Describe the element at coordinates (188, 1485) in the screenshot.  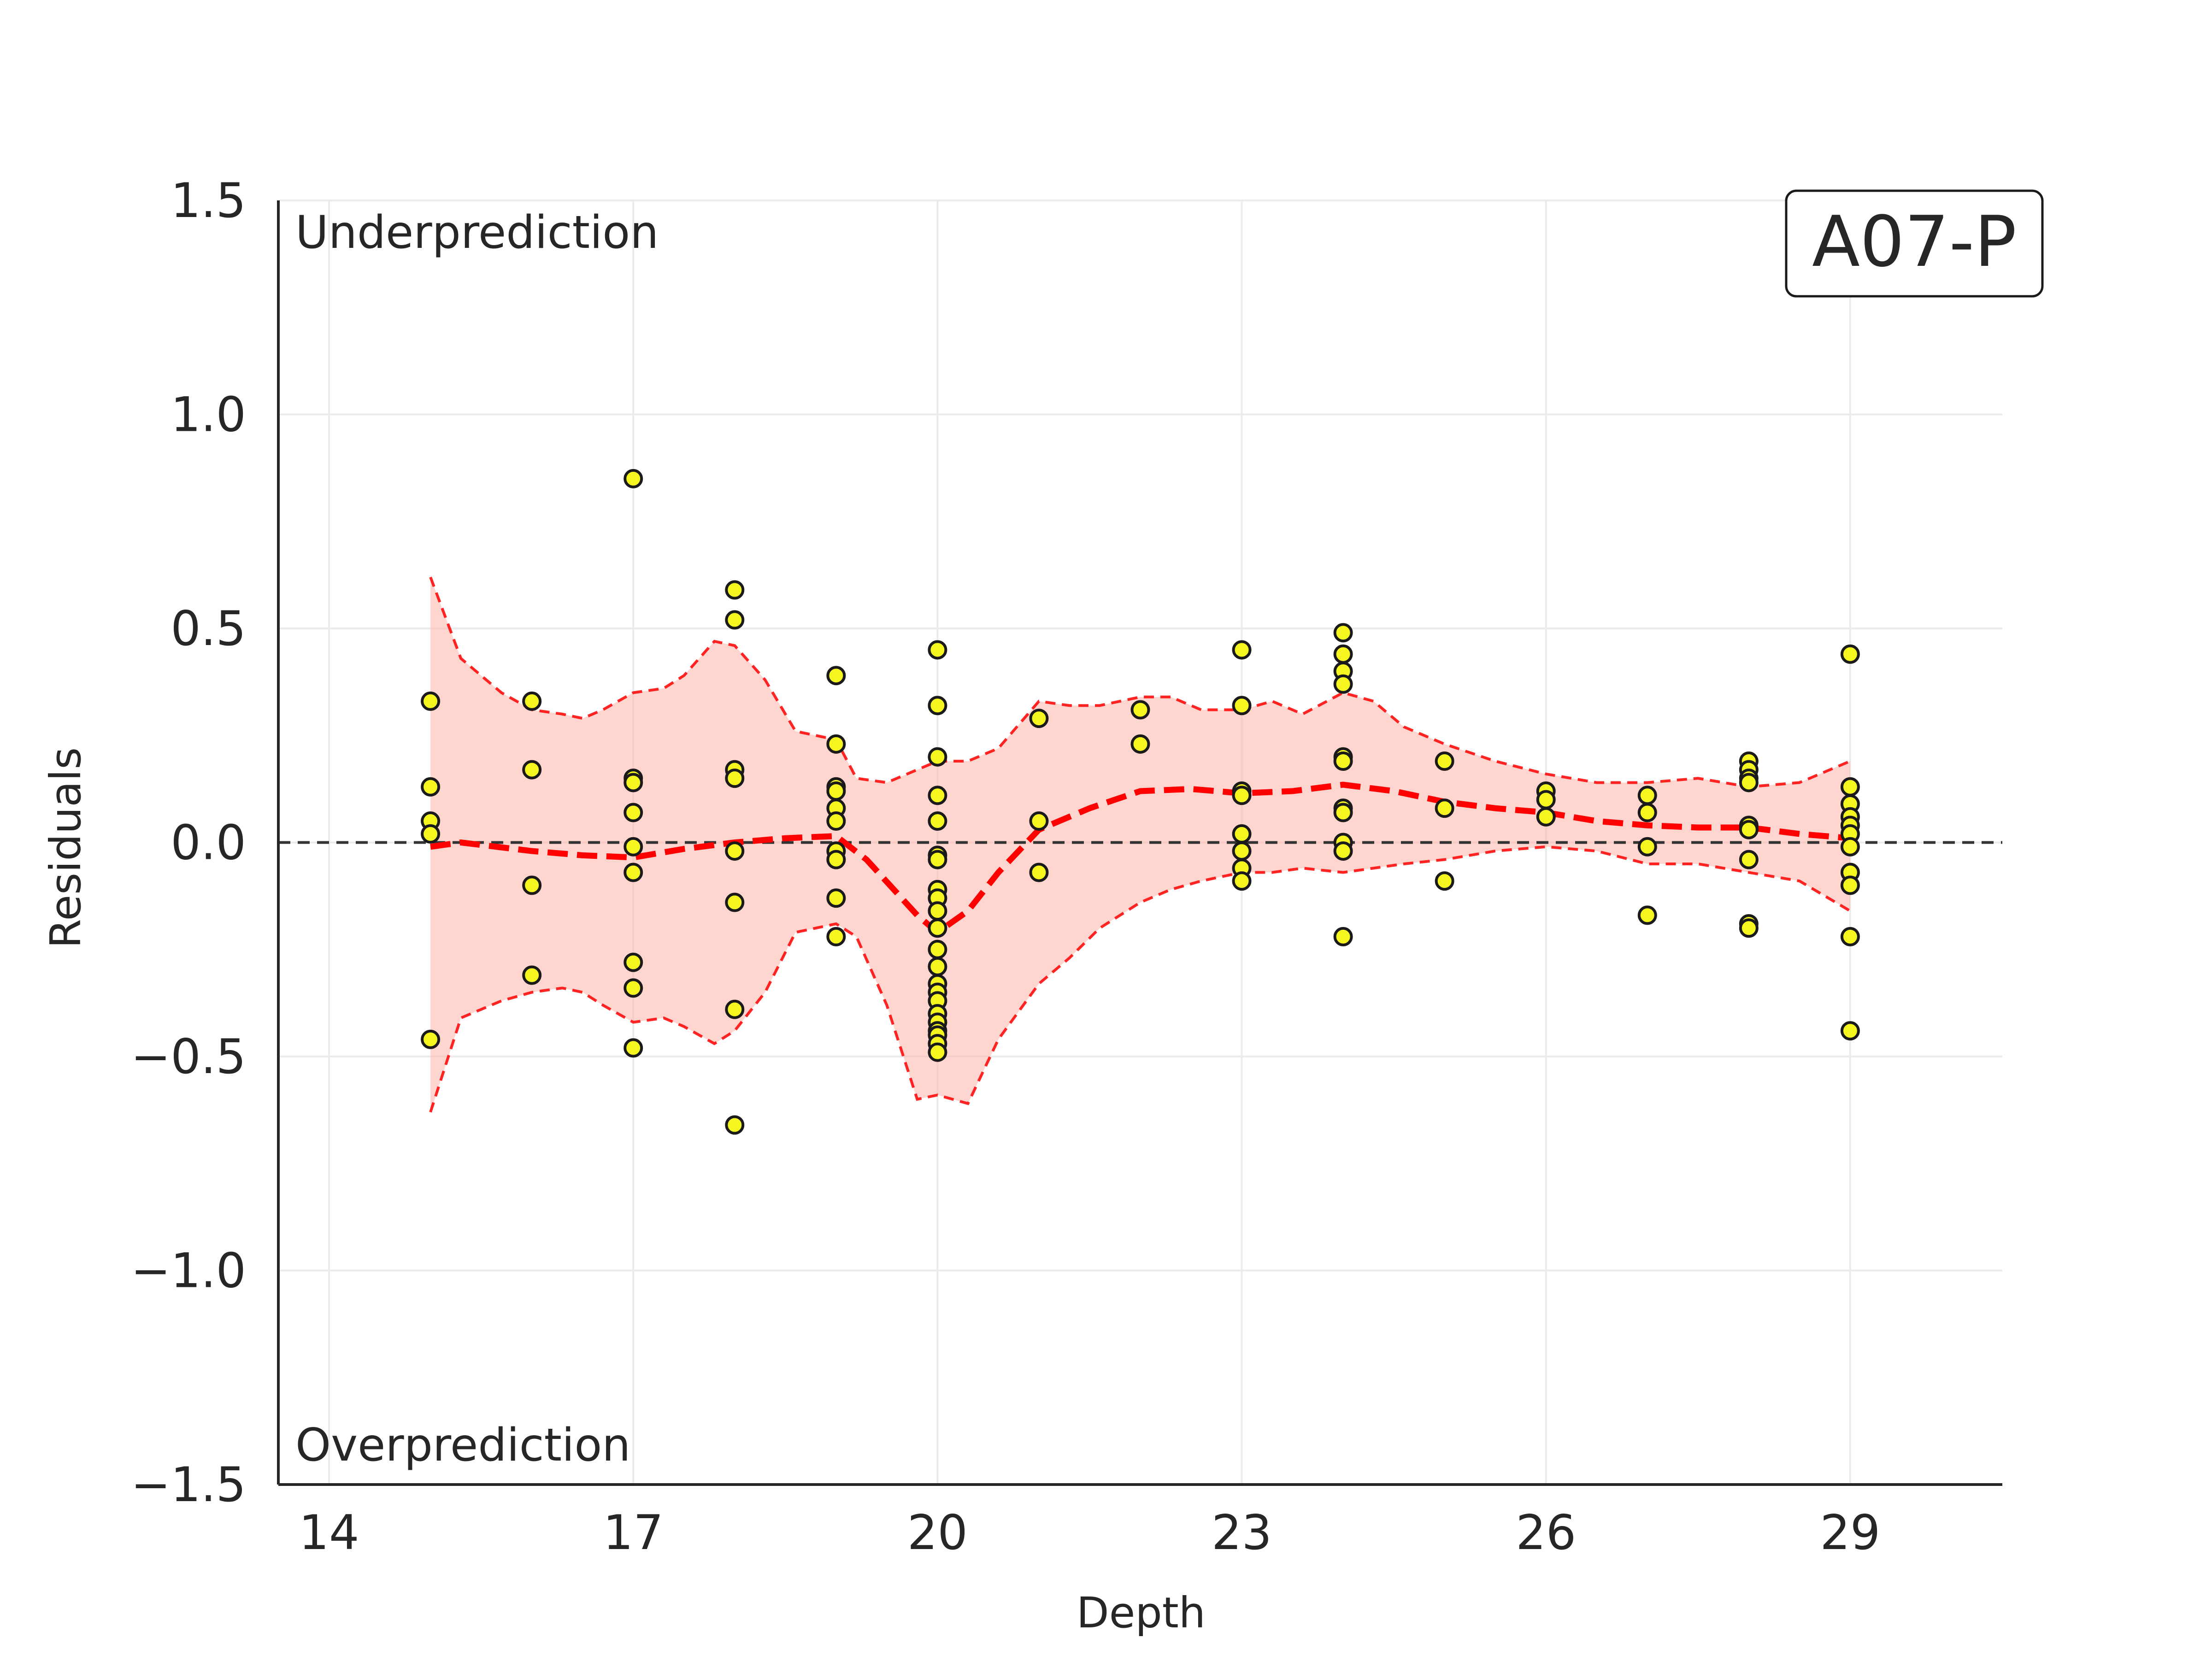
I see `y-tick-label: −1.5` at that location.